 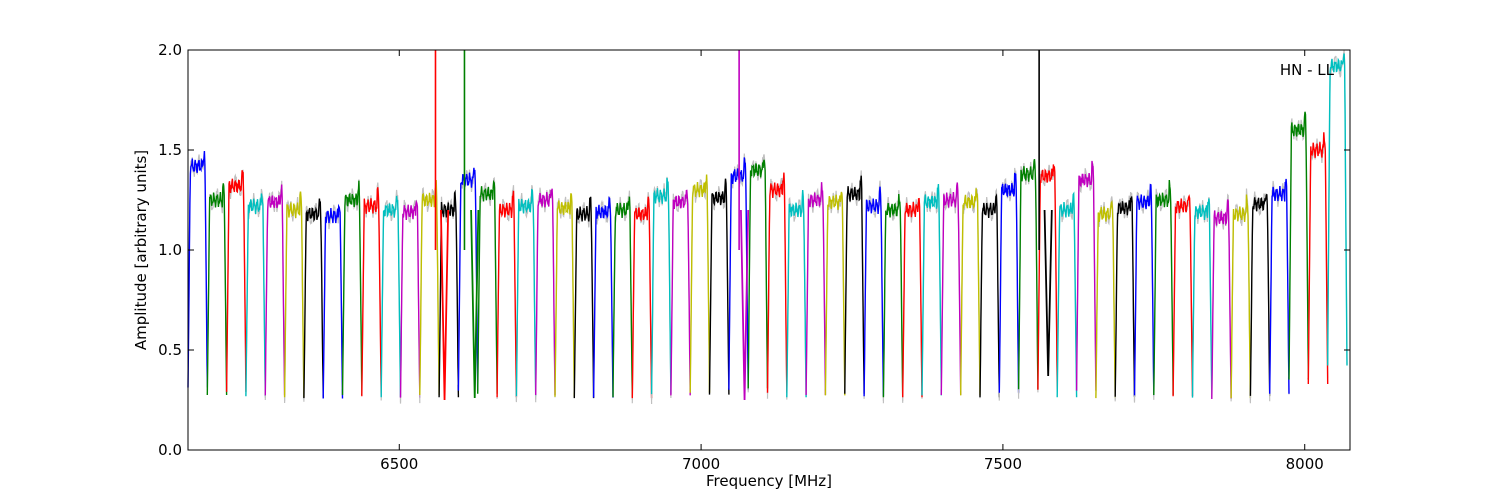 What do you see at coordinates (170, 150) in the screenshot?
I see `y-tick-label: 1.5` at bounding box center [170, 150].